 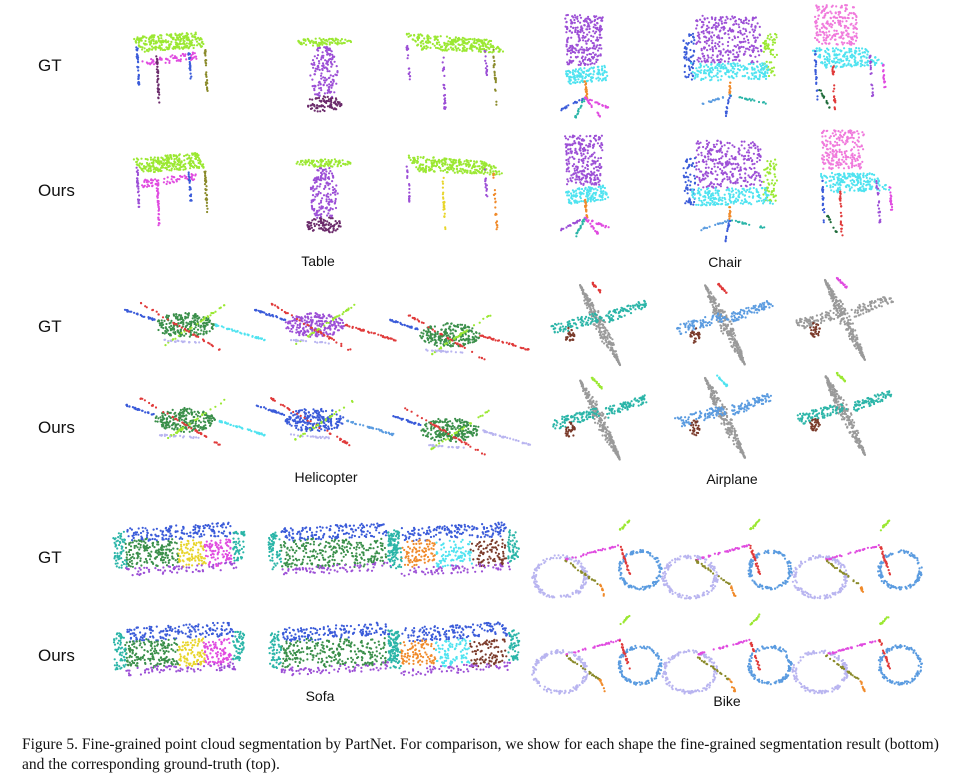 What do you see at coordinates (320, 696) in the screenshot?
I see `category-label-sofa: Sofa` at bounding box center [320, 696].